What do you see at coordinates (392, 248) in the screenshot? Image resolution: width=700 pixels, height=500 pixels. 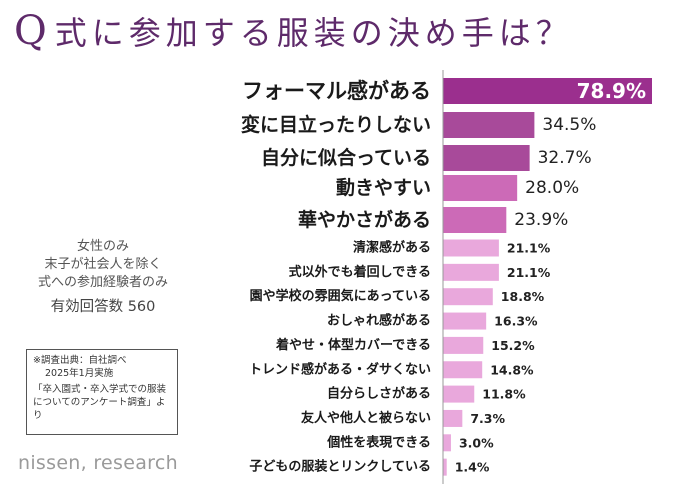 I see `category-label: 清潔感がある` at bounding box center [392, 248].